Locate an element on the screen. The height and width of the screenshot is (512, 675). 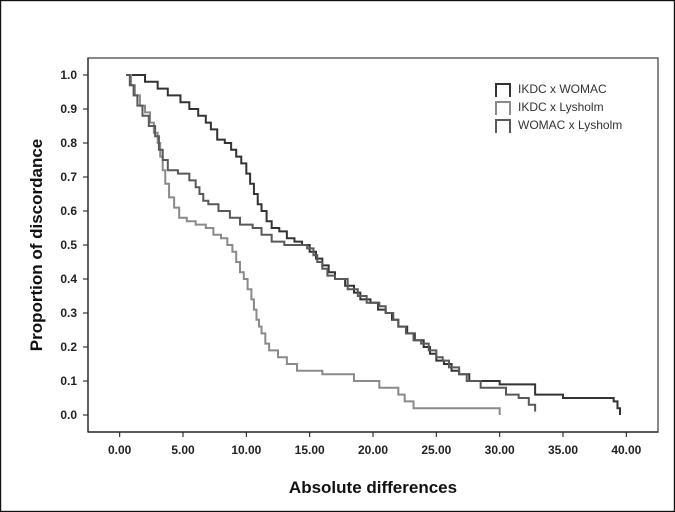
legend-label: IKDC x Lysholm is located at coordinates (561, 107).